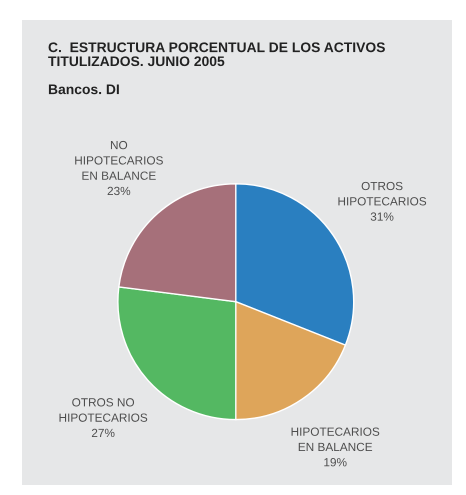 This screenshot has width=466, height=495. What do you see at coordinates (119, 191) in the screenshot?
I see `data-label: 23%` at bounding box center [119, 191].